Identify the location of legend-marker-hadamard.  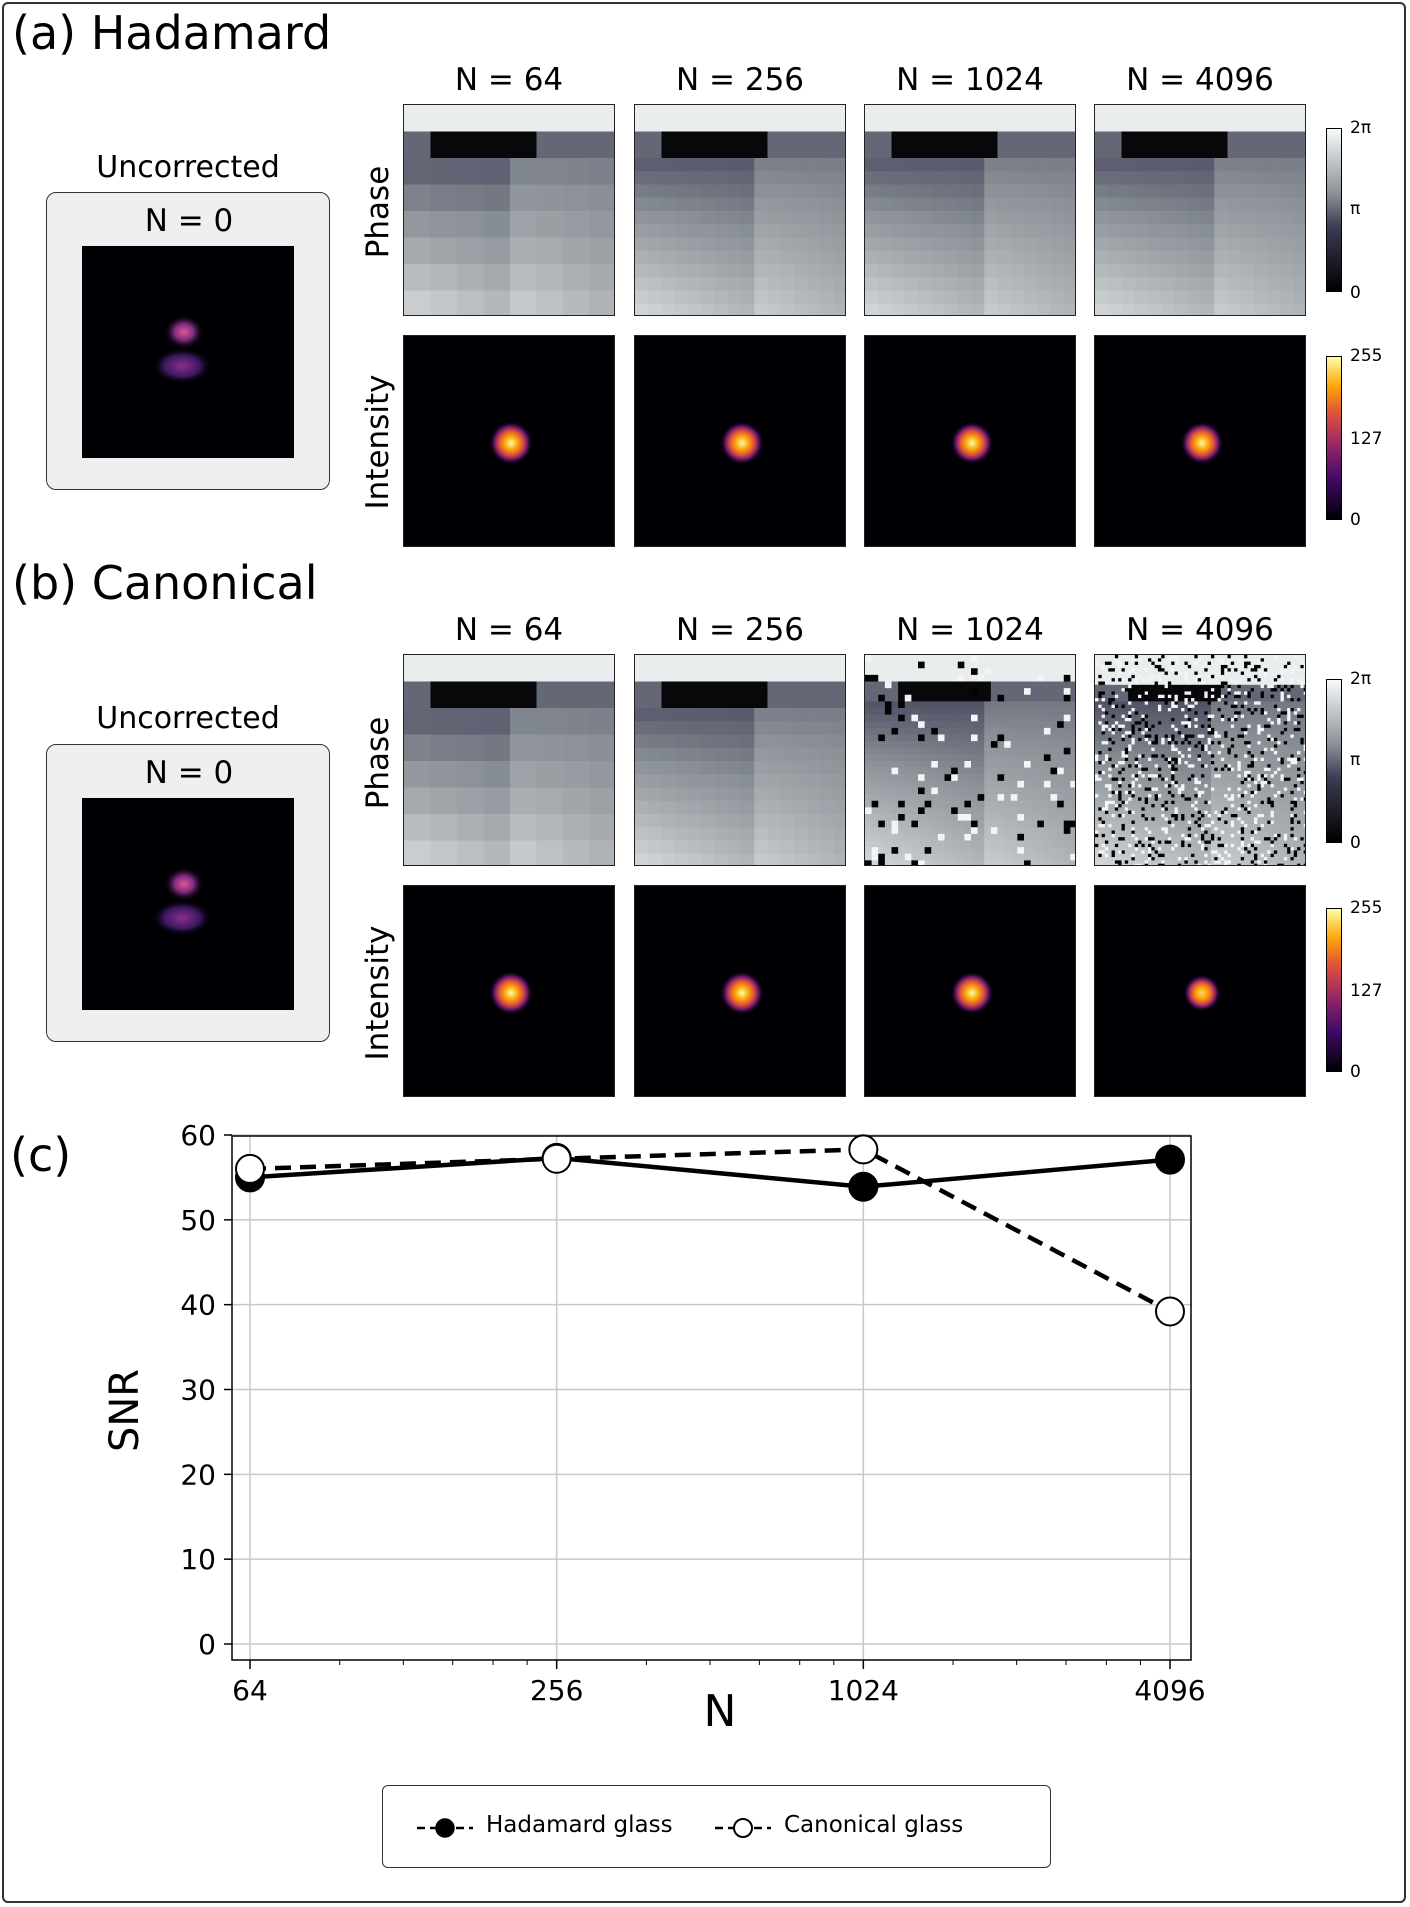
(445, 1828).